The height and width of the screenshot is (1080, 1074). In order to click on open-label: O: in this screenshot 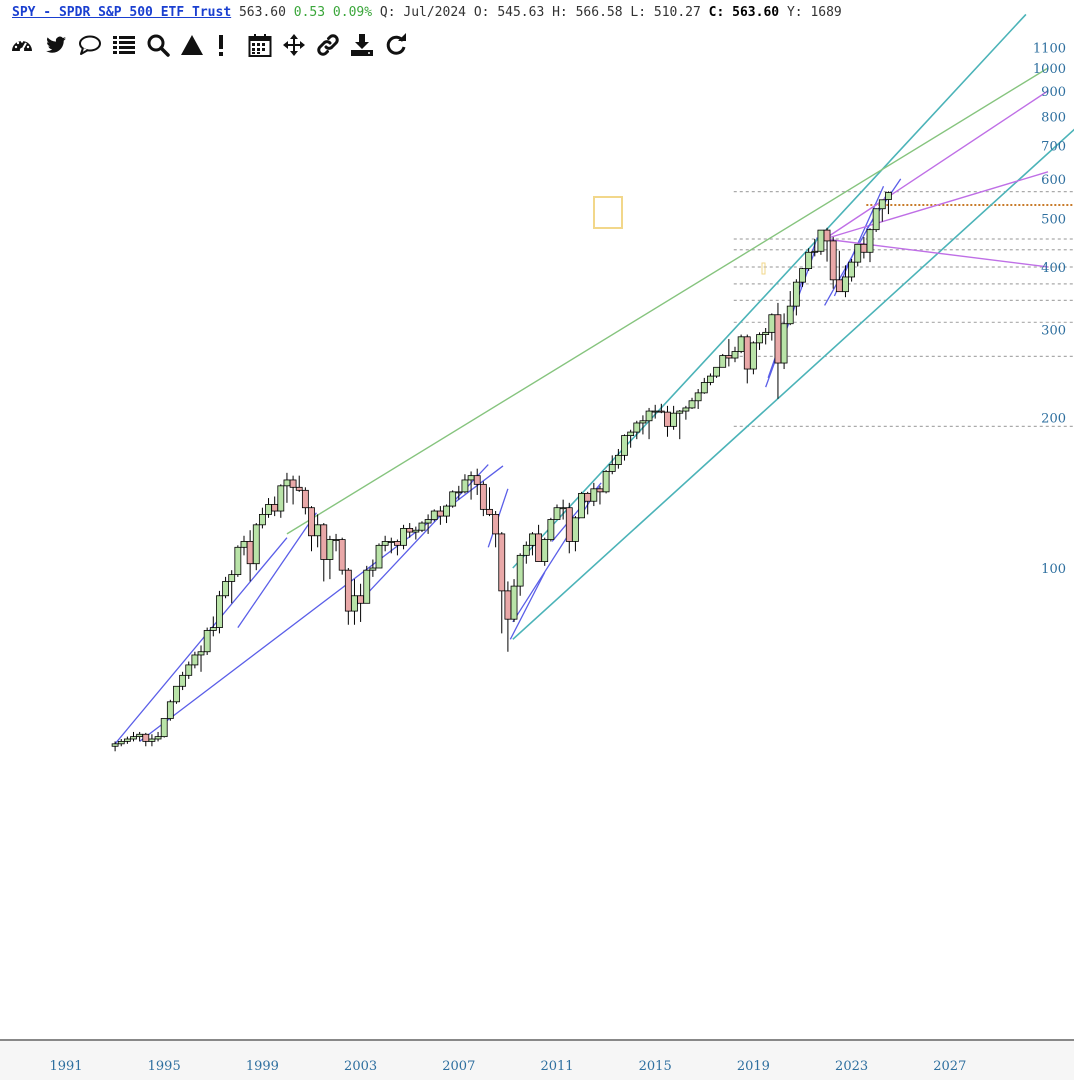, I will do `click(481, 12)`.